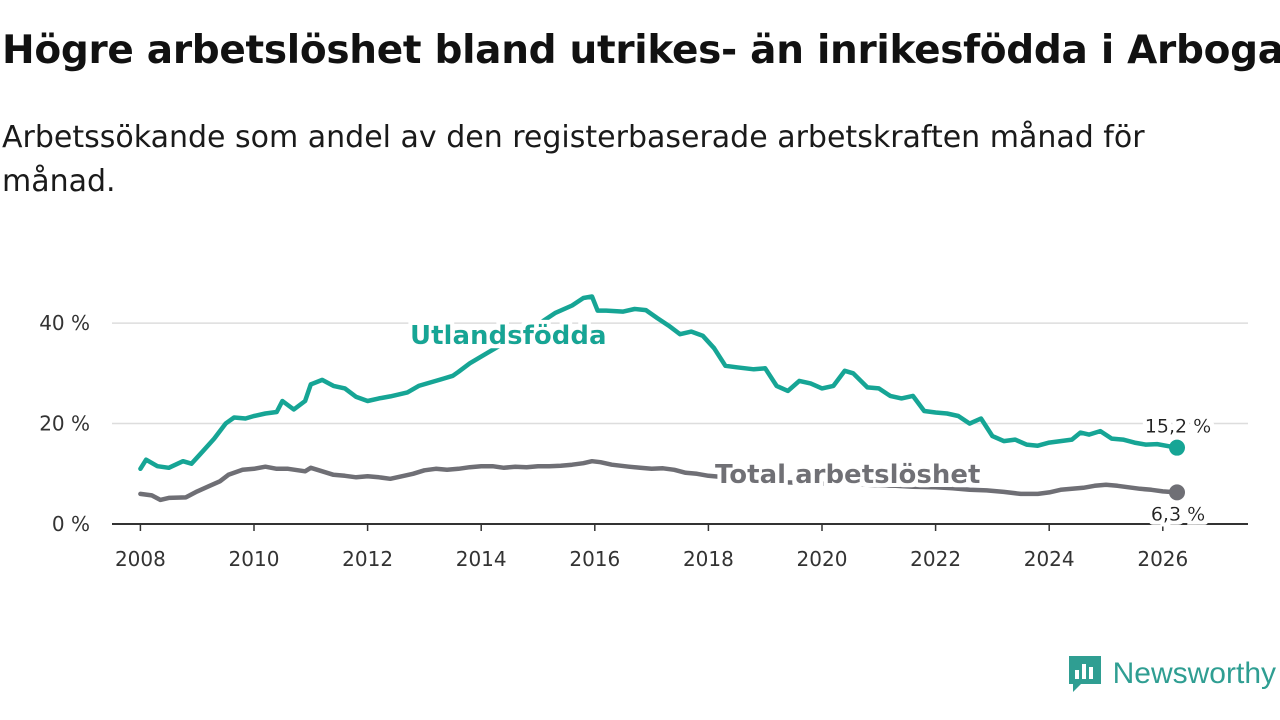 This screenshot has width=1280, height=720. I want to click on y-tick-label: 0 %, so click(71, 524).